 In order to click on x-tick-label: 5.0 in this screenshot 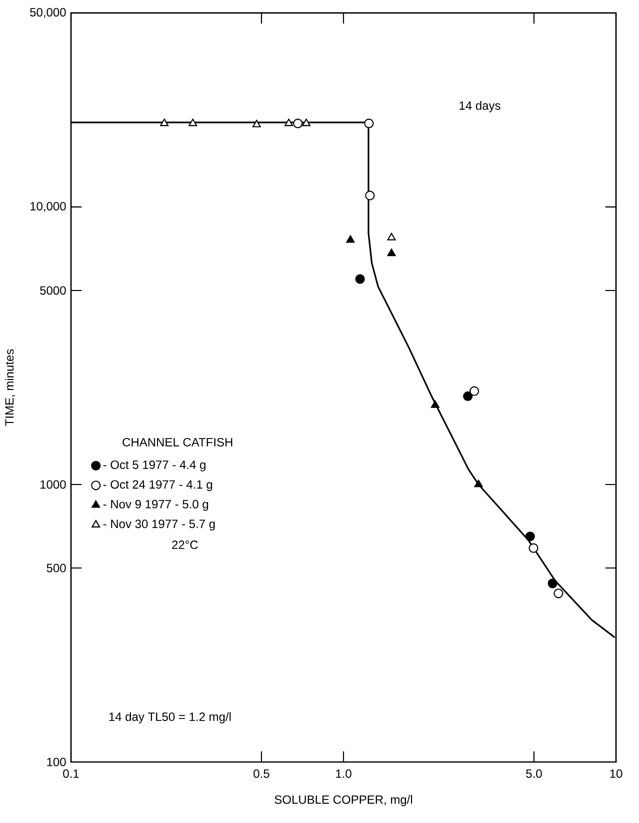, I will do `click(534, 773)`.